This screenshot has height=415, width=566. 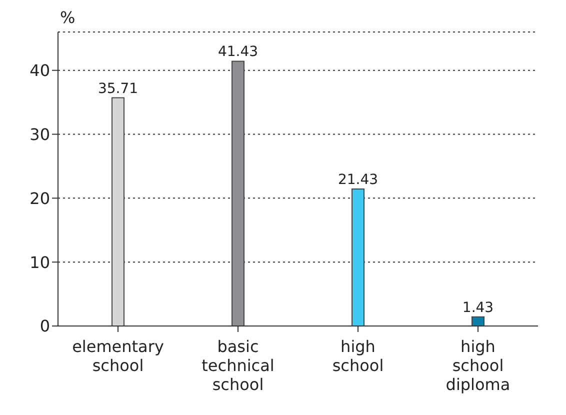 What do you see at coordinates (478, 365) in the screenshot?
I see `x-tick-label: high school diploma` at bounding box center [478, 365].